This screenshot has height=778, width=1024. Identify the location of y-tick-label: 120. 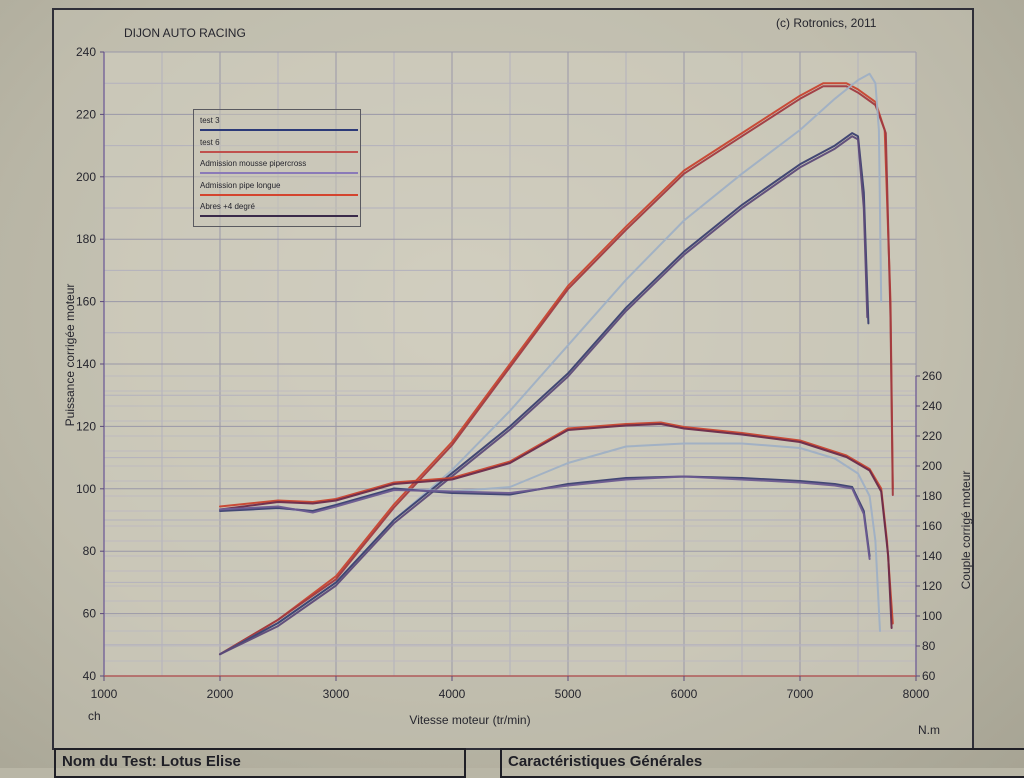
(86, 426).